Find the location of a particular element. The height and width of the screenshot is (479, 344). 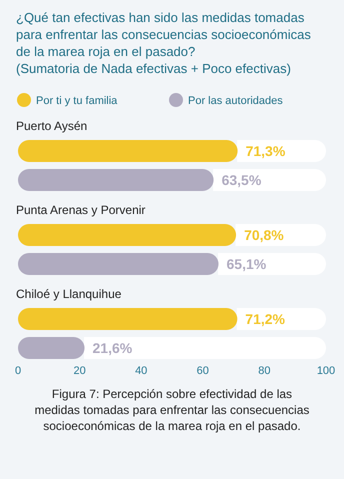

data-label: 21,6% is located at coordinates (112, 348).